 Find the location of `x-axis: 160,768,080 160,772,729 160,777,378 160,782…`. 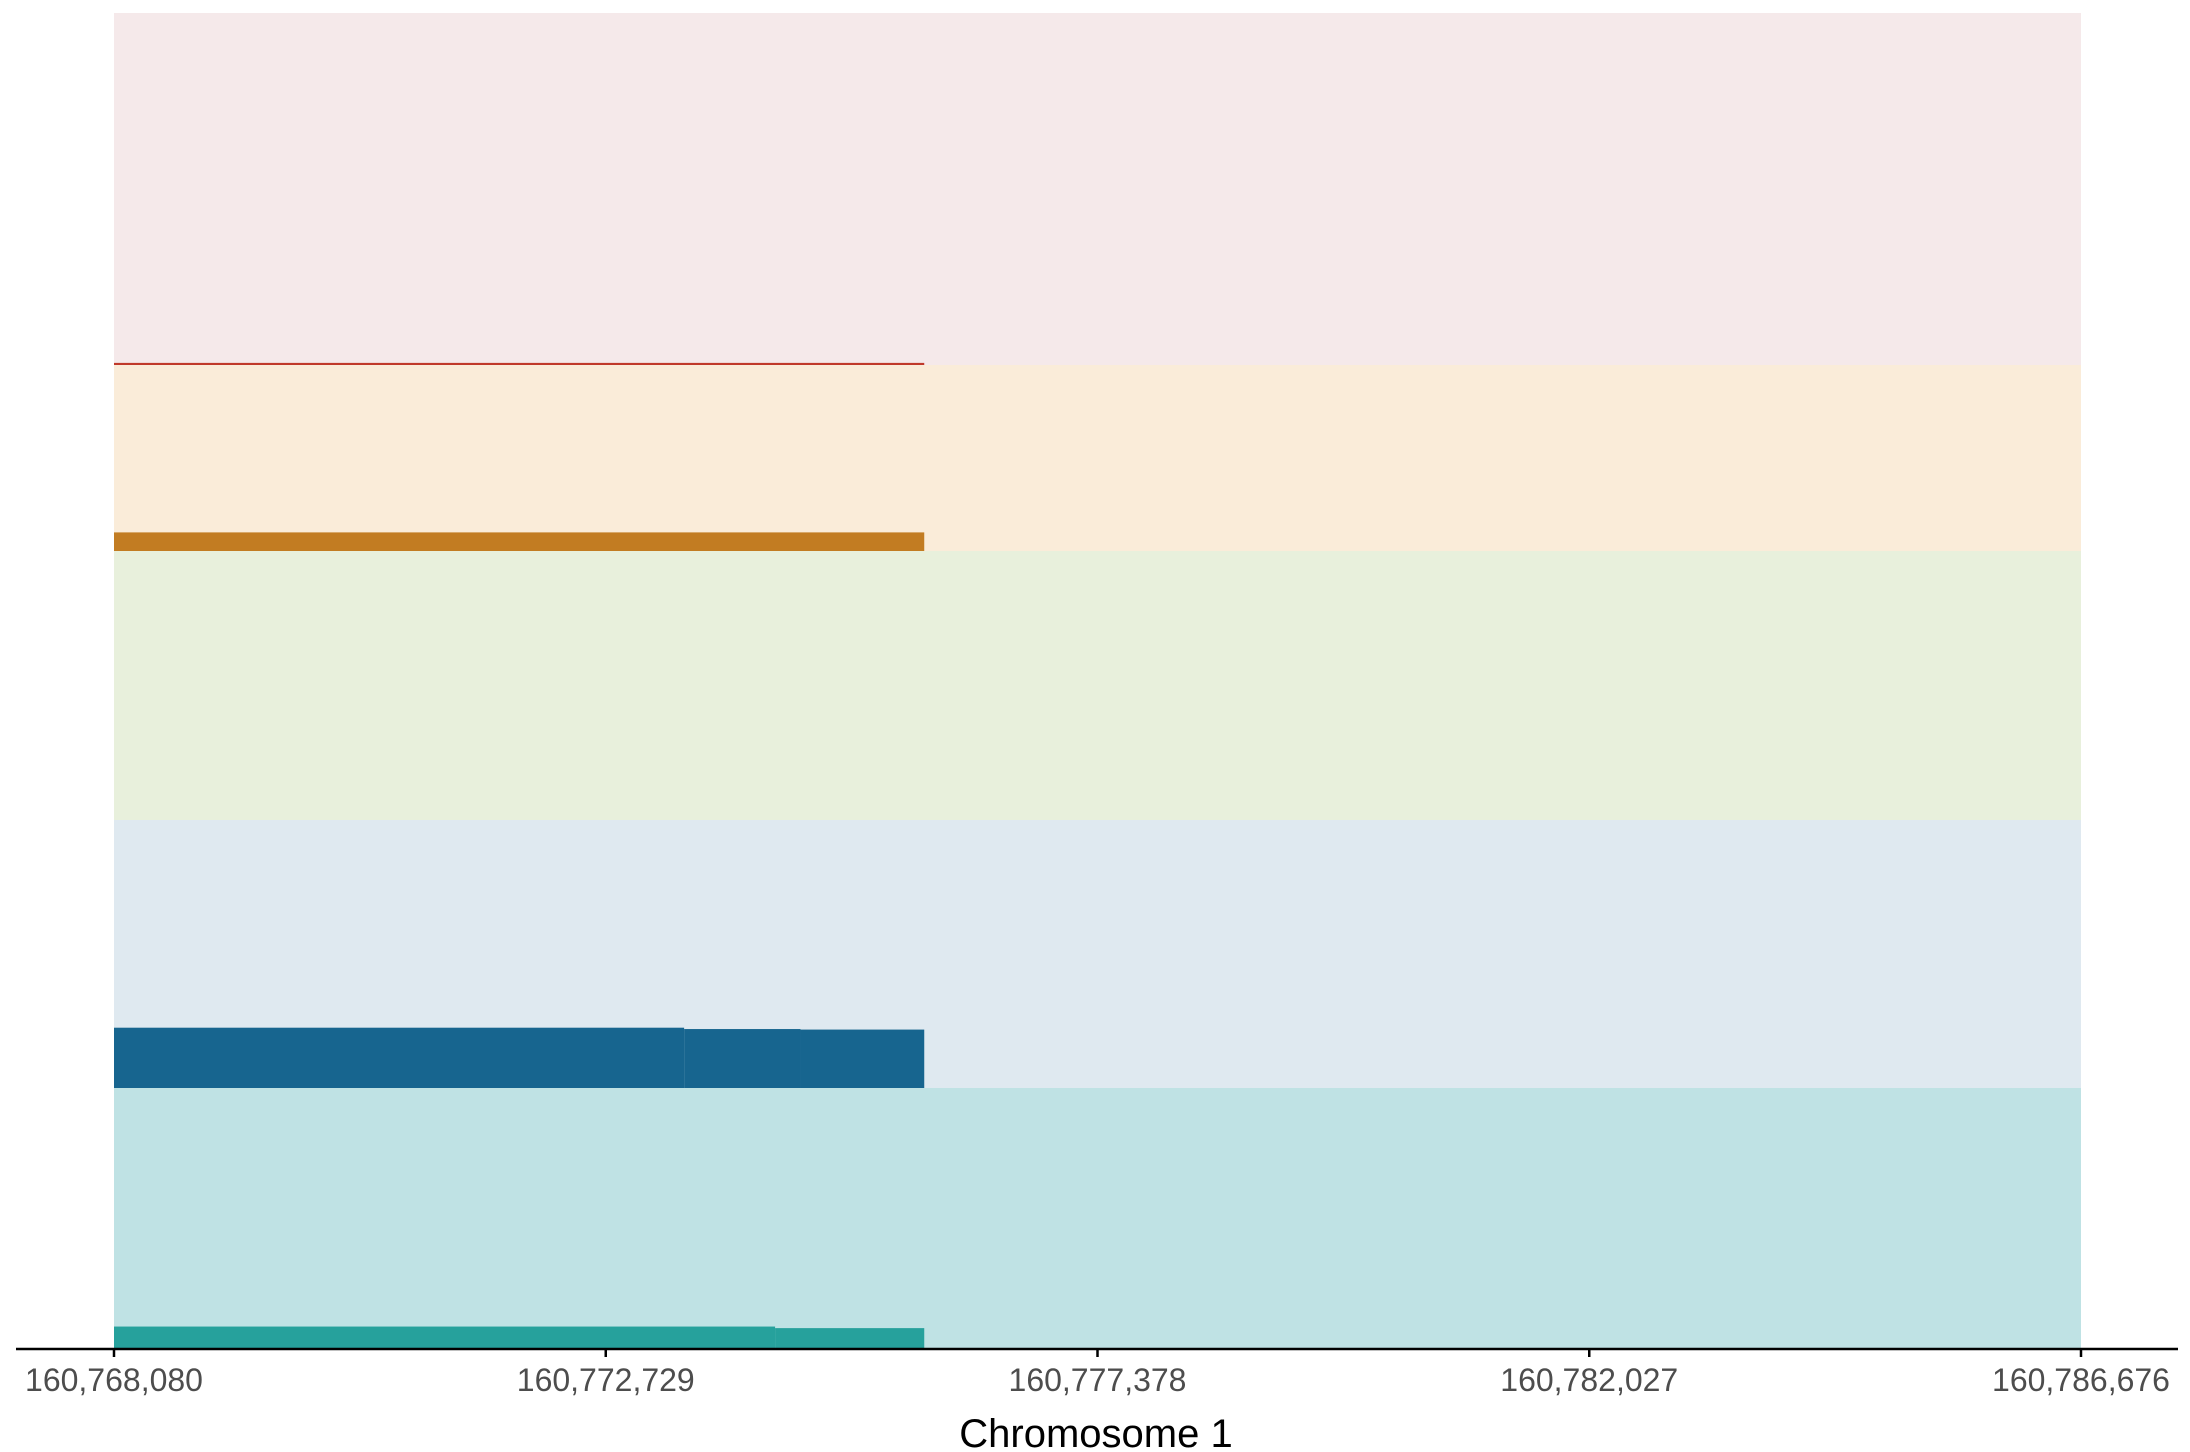

x-axis: 160,768,080 160,772,729 160,777,378 160,782… is located at coordinates (1097, 1399).